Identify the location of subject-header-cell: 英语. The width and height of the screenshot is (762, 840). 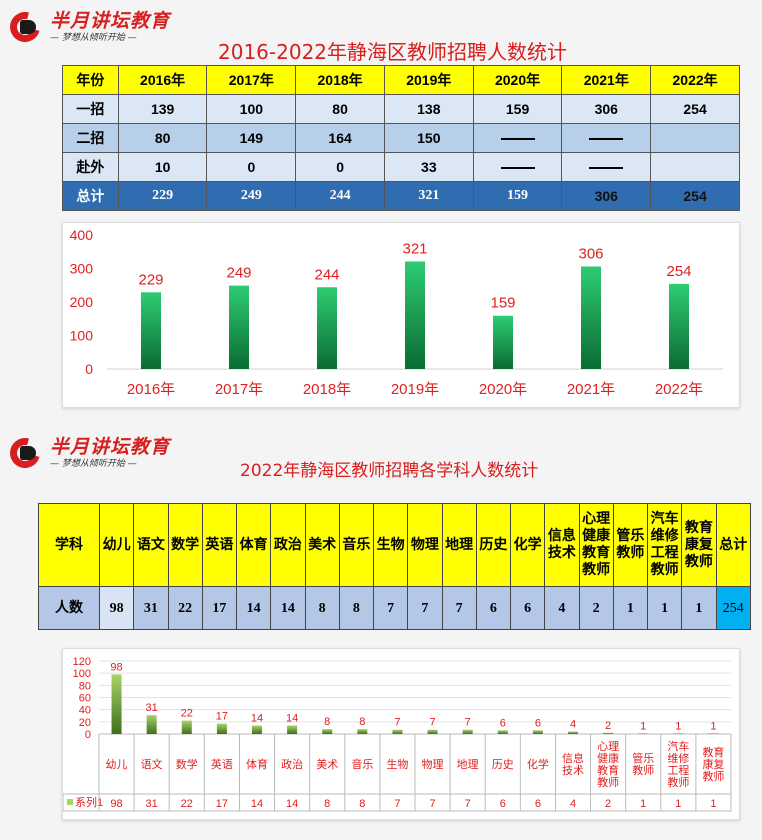
(219, 545).